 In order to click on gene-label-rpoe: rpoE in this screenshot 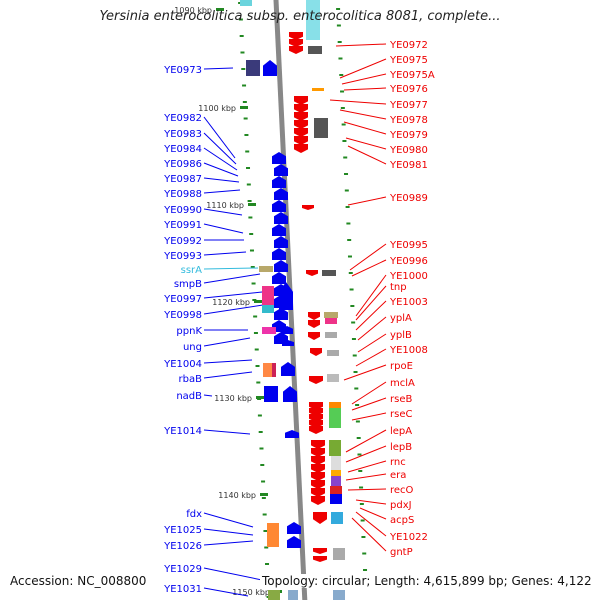, I will do `click(401, 366)`.